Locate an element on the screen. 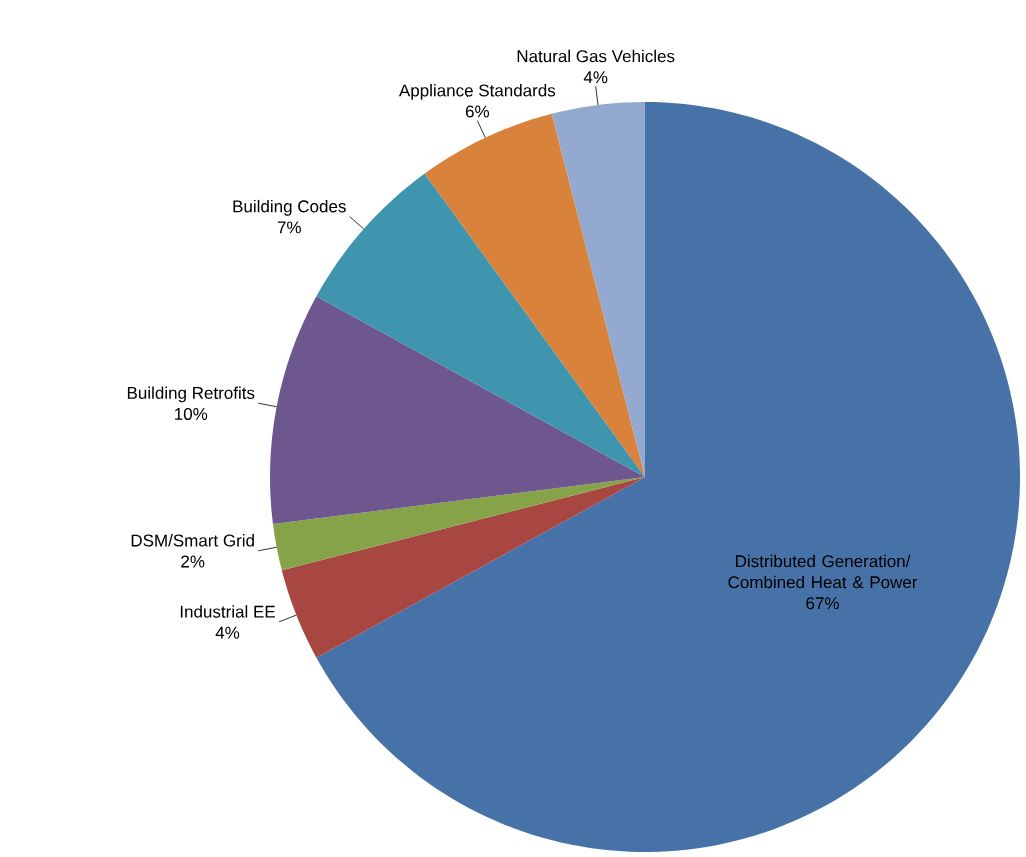  slice-label: Distributed Generation/ Combined Heat & Power is located at coordinates (823, 571).